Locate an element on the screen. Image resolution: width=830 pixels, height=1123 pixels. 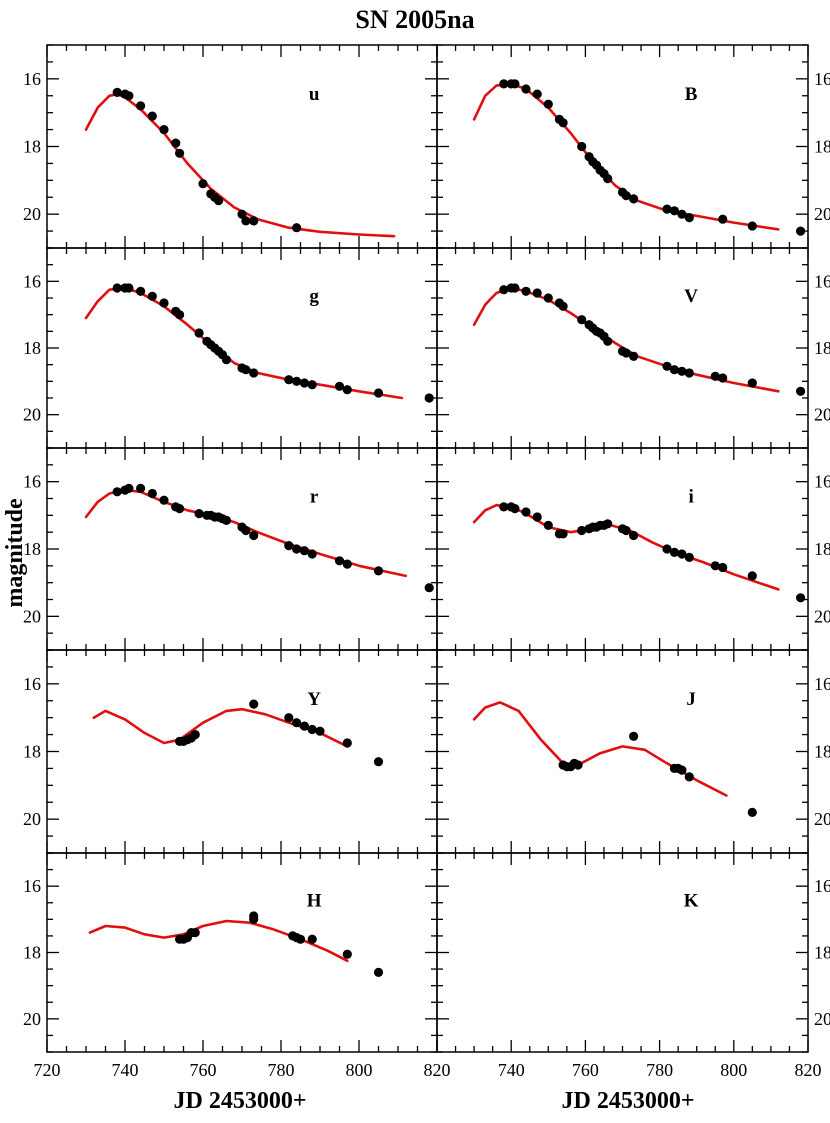
panel-J: 16 18 20 J is located at coordinates (633, 751).